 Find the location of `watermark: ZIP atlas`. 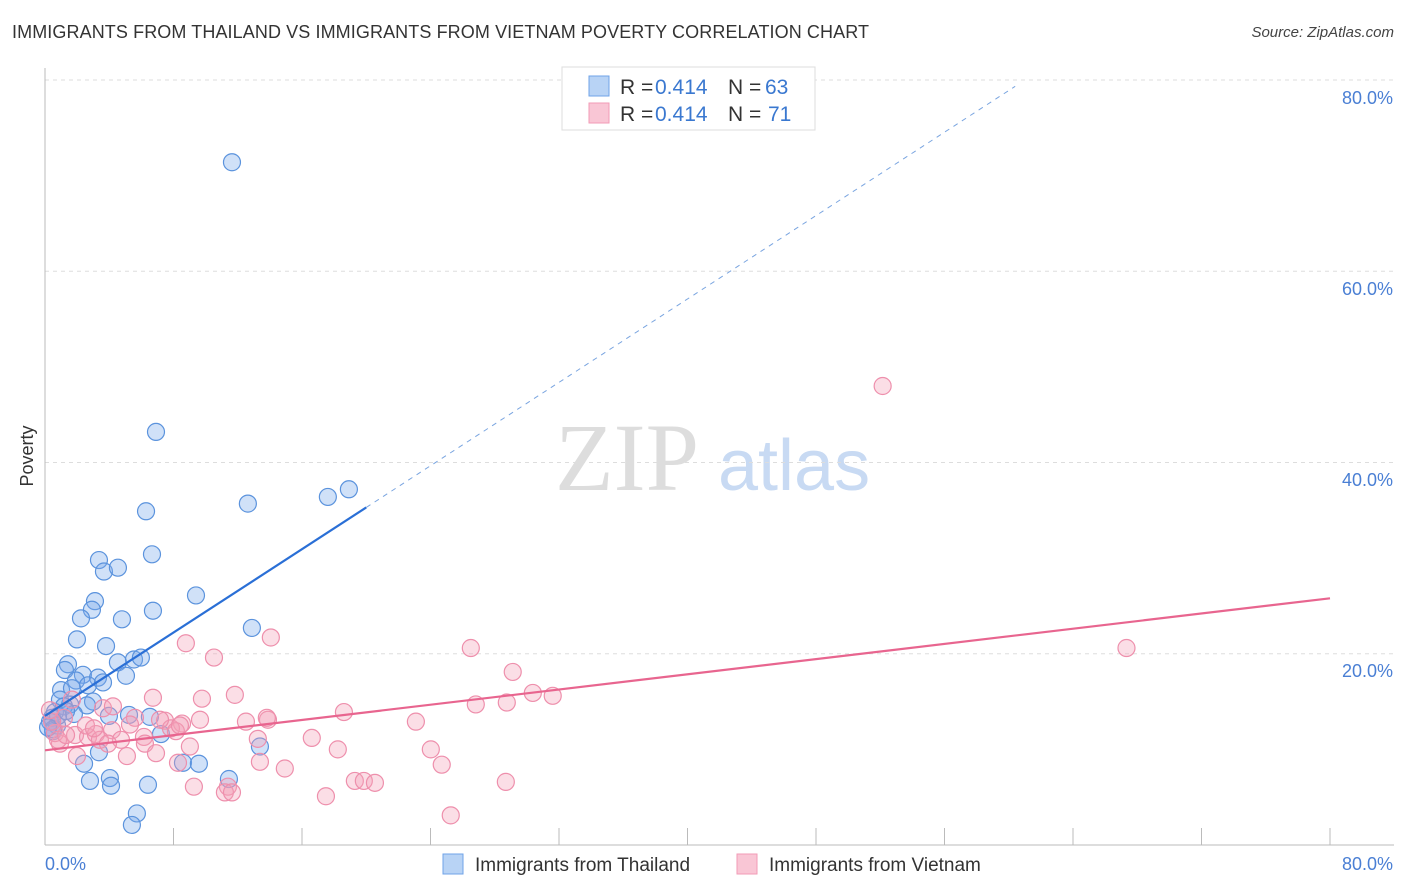

watermark: ZIP atlas is located at coordinates (712, 457).